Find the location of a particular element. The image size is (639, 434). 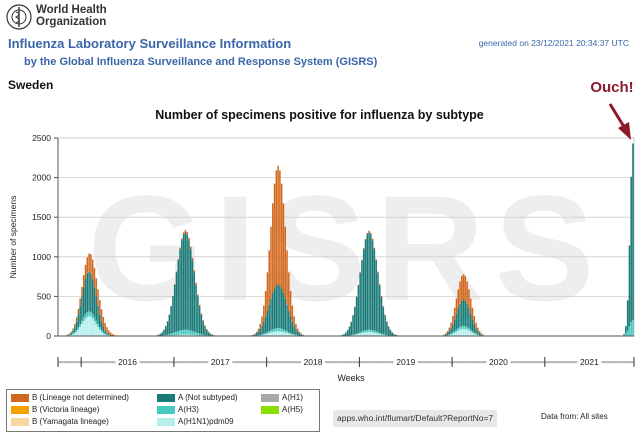

report-url-link: apps.who.int/flumart/Default?ReportNo=7 is located at coordinates (415, 418).